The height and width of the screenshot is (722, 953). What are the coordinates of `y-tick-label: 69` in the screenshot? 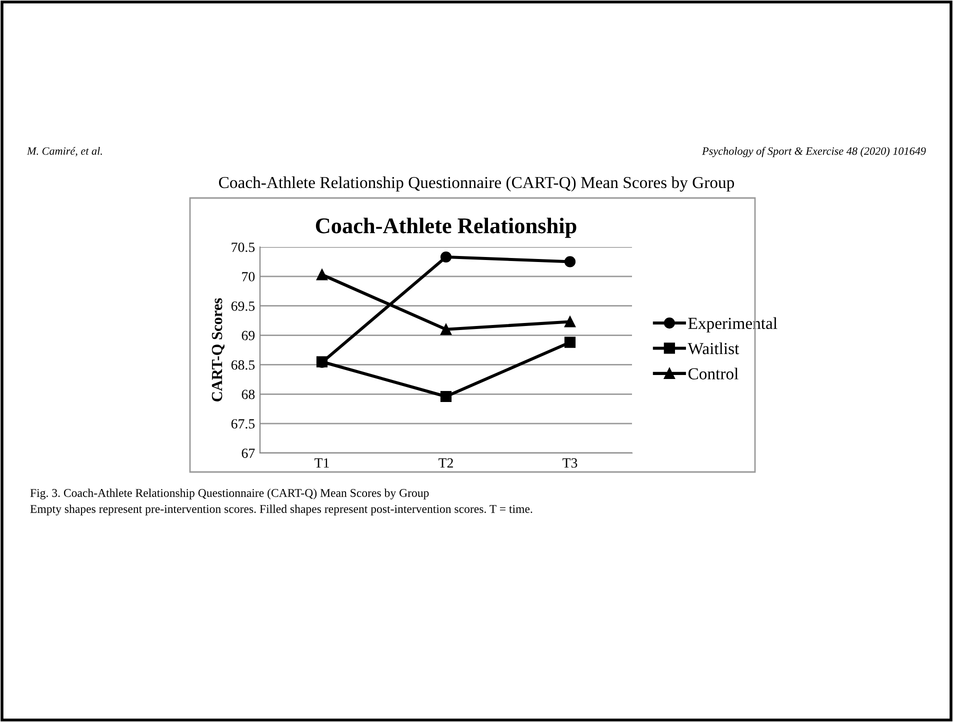 It's located at (248, 335).